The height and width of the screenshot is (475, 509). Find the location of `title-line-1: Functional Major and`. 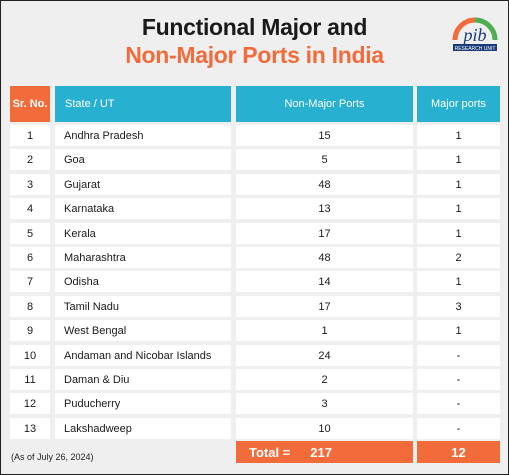

title-line-1: Functional Major and is located at coordinates (254, 27).